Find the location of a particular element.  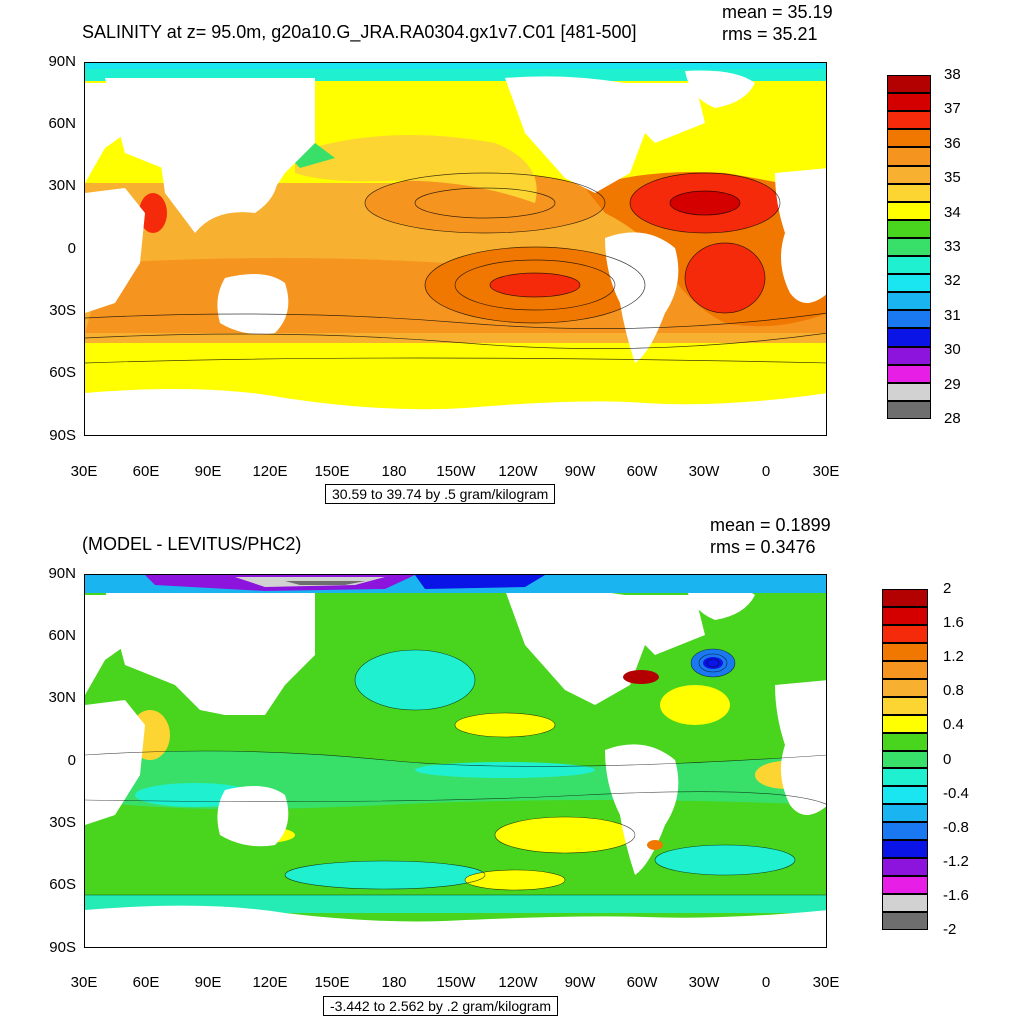

lon-tick-label: 120W is located at coordinates (518, 471).